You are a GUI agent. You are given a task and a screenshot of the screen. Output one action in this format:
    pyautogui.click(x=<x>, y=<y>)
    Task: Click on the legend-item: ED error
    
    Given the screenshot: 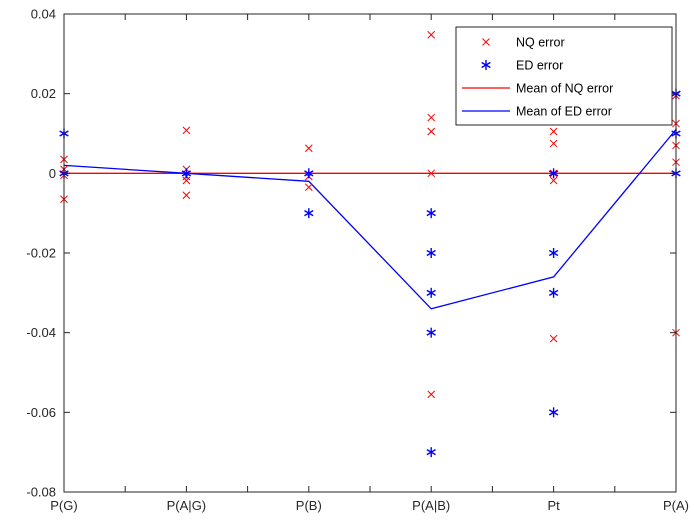 What is the action you would take?
    pyautogui.click(x=522, y=66)
    